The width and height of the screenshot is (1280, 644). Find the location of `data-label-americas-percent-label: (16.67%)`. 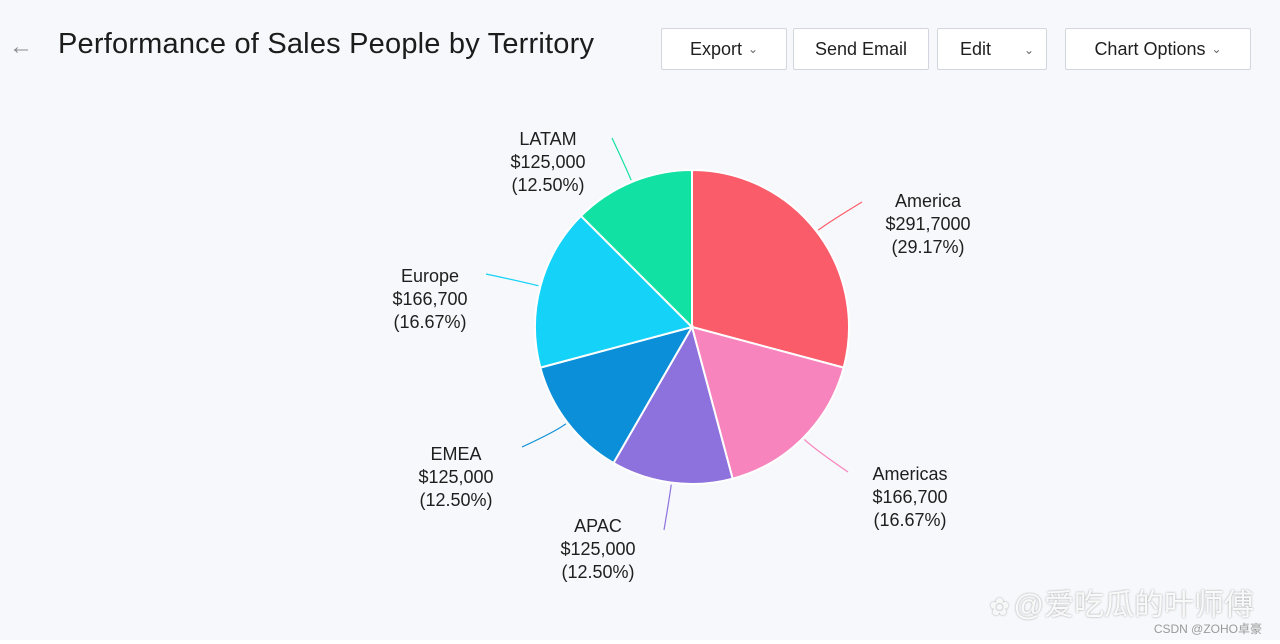

data-label-americas-percent-label: (16.67%) is located at coordinates (909, 520).